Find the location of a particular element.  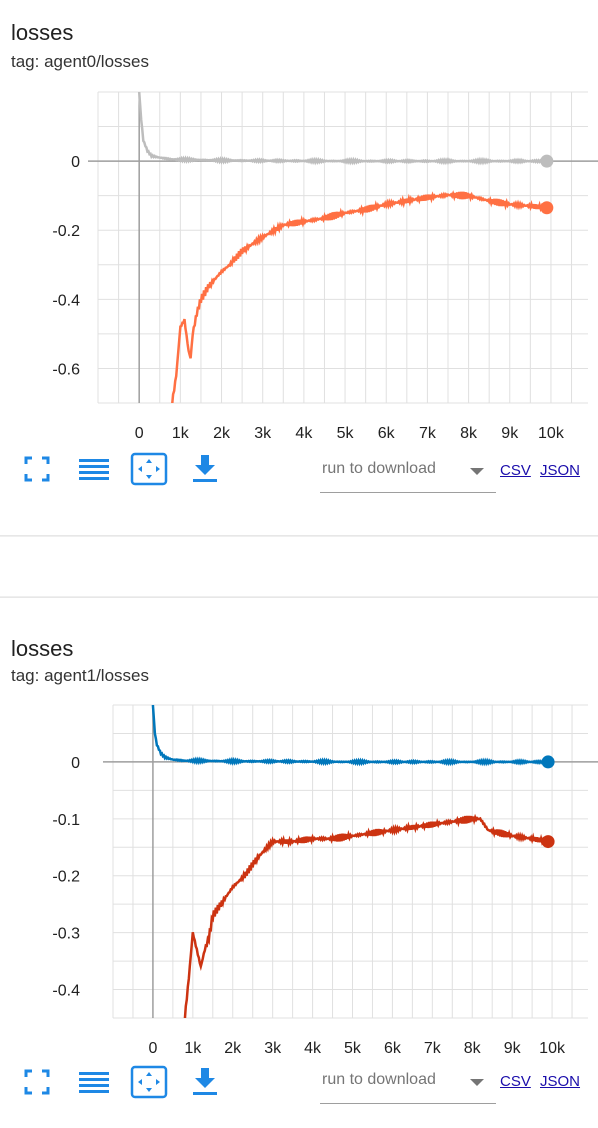

y-tick-label: -0.6 is located at coordinates (66, 369).